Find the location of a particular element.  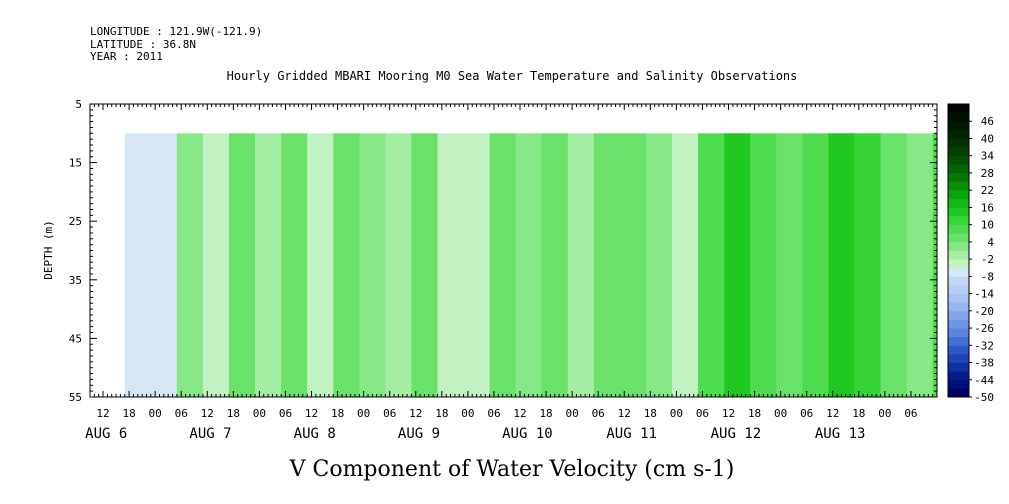

colorbar-label: 46 is located at coordinates (987, 121).